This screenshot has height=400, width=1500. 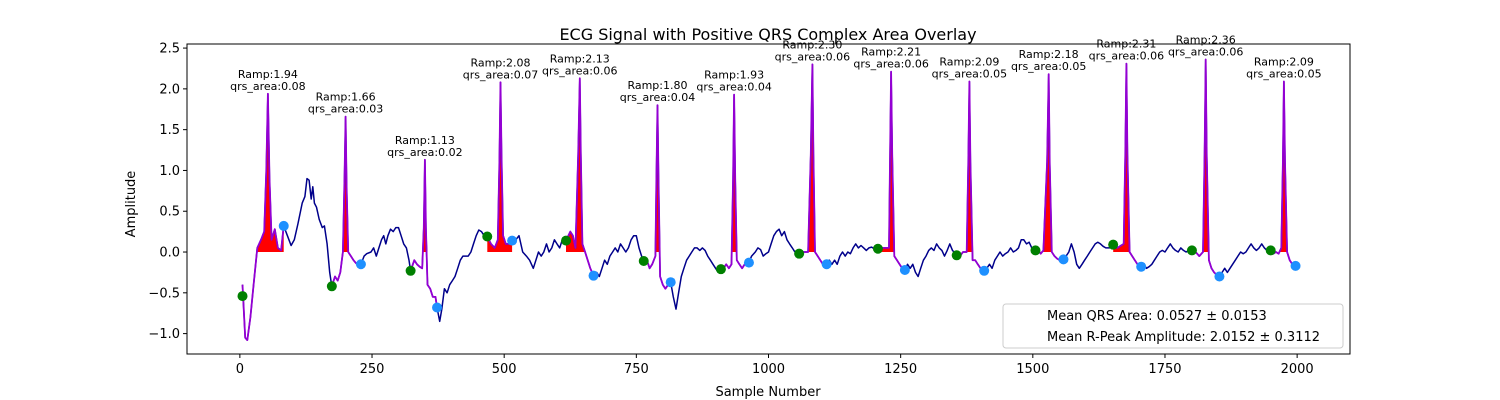 I want to click on x-tick-label: 750, so click(x=636, y=369).